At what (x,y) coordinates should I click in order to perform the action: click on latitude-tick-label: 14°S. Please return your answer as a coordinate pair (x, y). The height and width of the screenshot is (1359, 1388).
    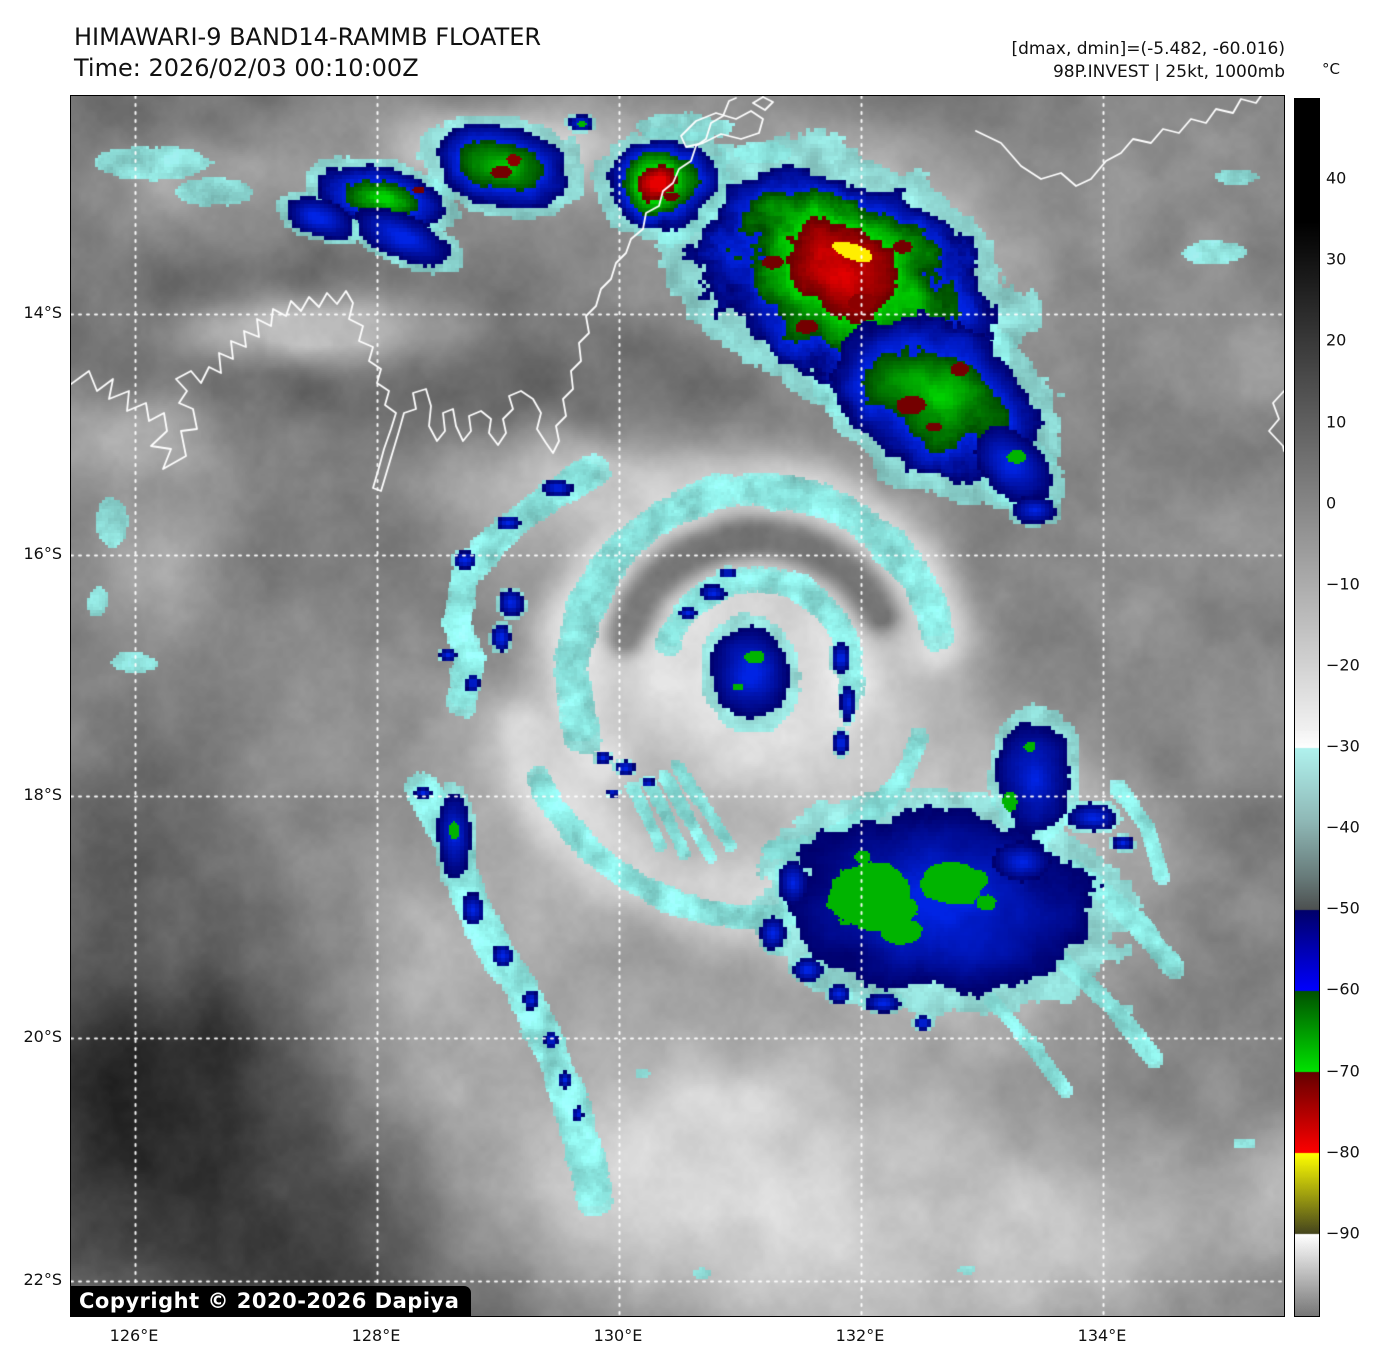
    Looking at the image, I should click on (42, 313).